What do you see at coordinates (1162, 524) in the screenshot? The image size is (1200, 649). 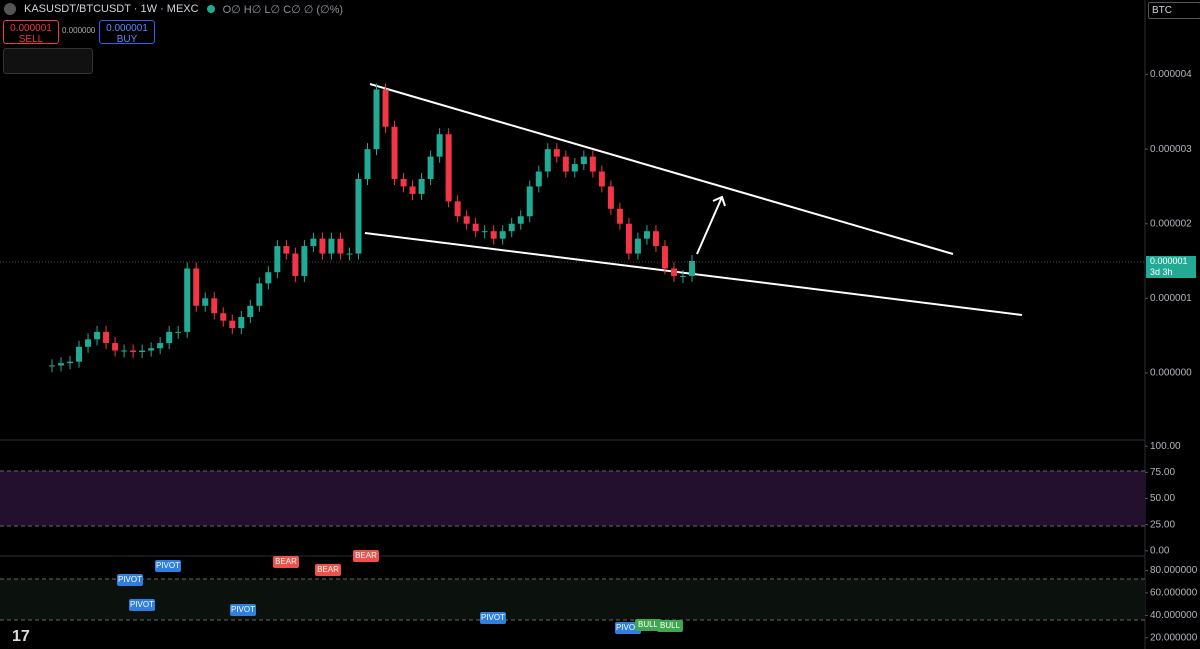 I see `y-tick-label: 25.00` at bounding box center [1162, 524].